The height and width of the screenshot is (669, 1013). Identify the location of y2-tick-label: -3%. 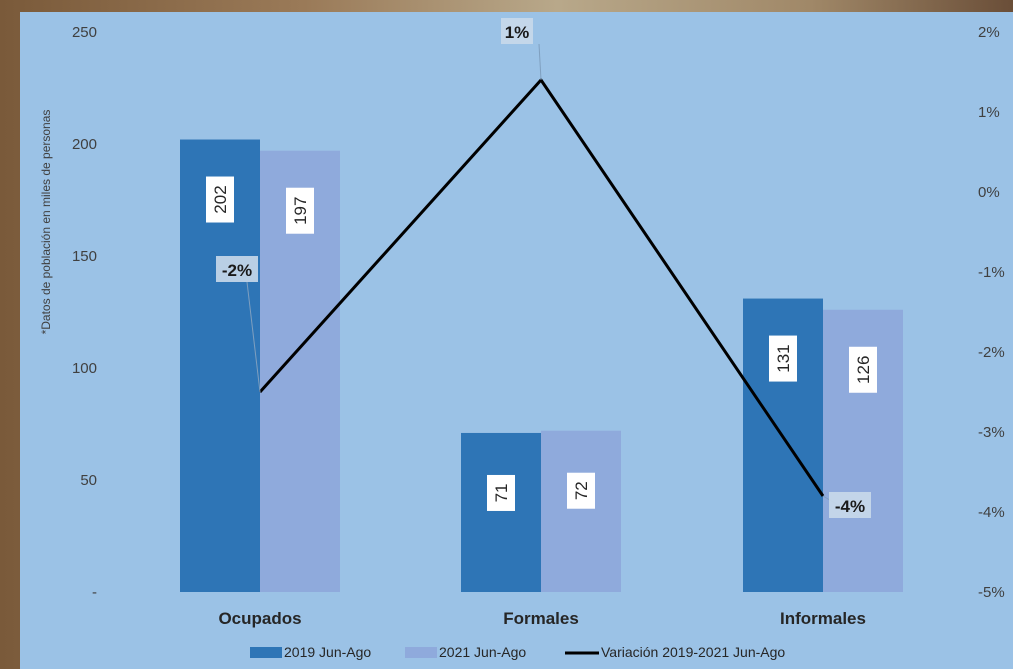
(991, 432).